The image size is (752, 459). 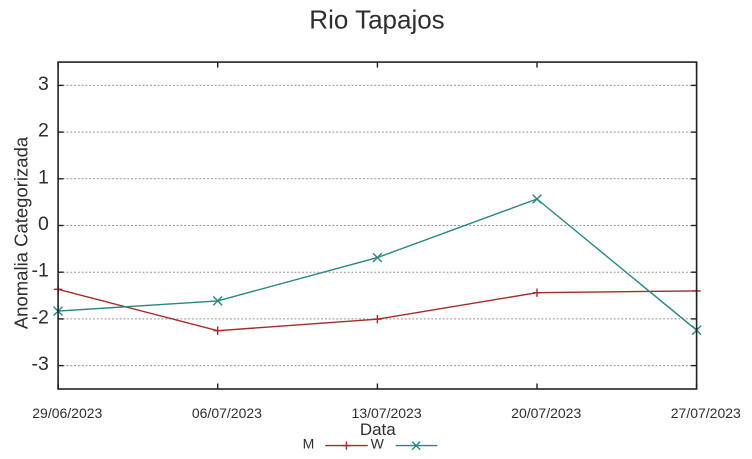 What do you see at coordinates (376, 20) in the screenshot?
I see `svg-text: Rio Tapajos` at bounding box center [376, 20].